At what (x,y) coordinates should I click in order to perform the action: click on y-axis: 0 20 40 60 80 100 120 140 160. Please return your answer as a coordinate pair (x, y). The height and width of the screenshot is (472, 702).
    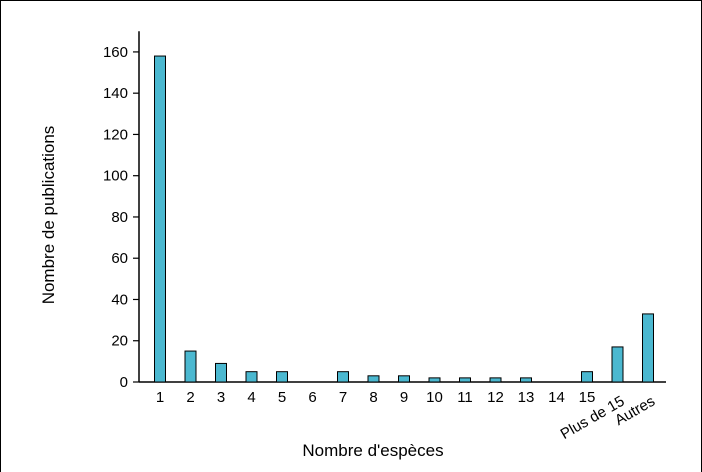
    Looking at the image, I should click on (121, 211).